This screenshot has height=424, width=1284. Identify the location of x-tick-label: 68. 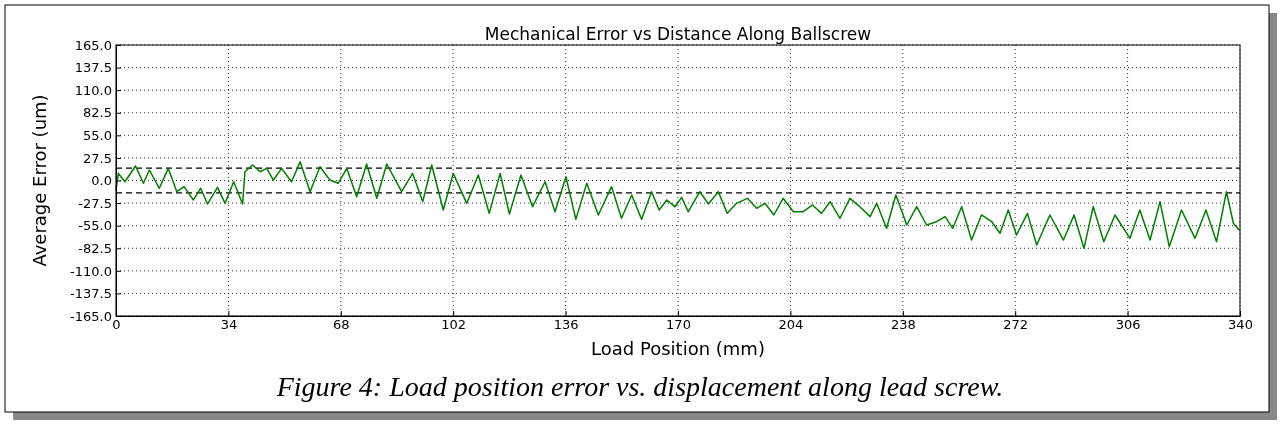
(341, 325).